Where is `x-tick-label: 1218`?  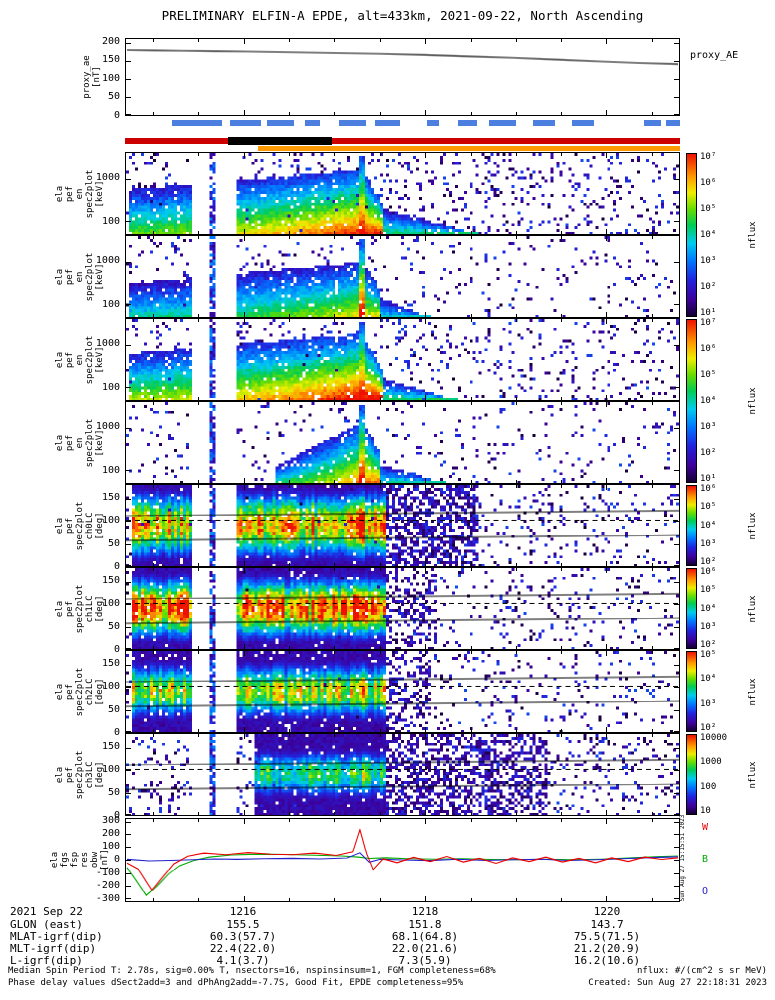 x-tick-label: 1218 is located at coordinates (425, 911).